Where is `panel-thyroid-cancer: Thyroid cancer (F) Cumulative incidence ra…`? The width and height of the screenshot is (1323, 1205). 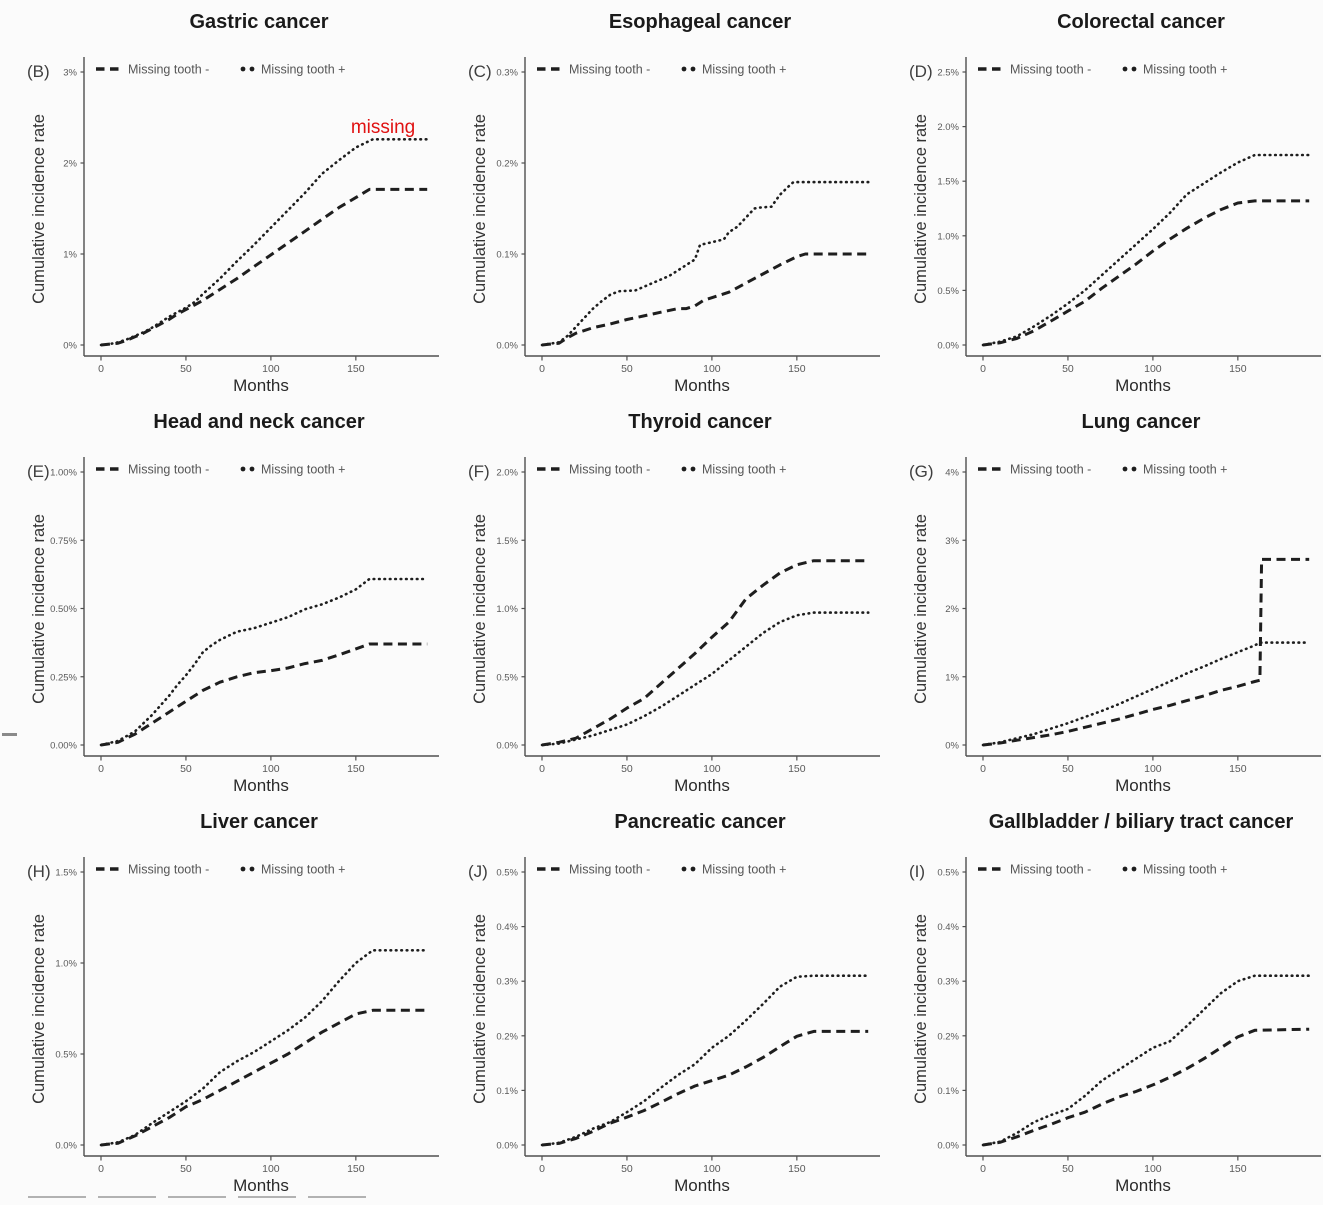 panel-thyroid-cancer: Thyroid cancer (F) Cumulative incidence ra… is located at coordinates (661, 600).